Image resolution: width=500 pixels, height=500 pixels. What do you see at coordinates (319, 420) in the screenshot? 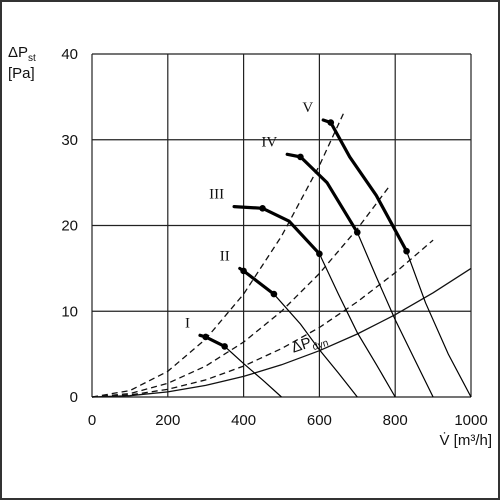
I see `x-tick-label: 600` at bounding box center [319, 420].